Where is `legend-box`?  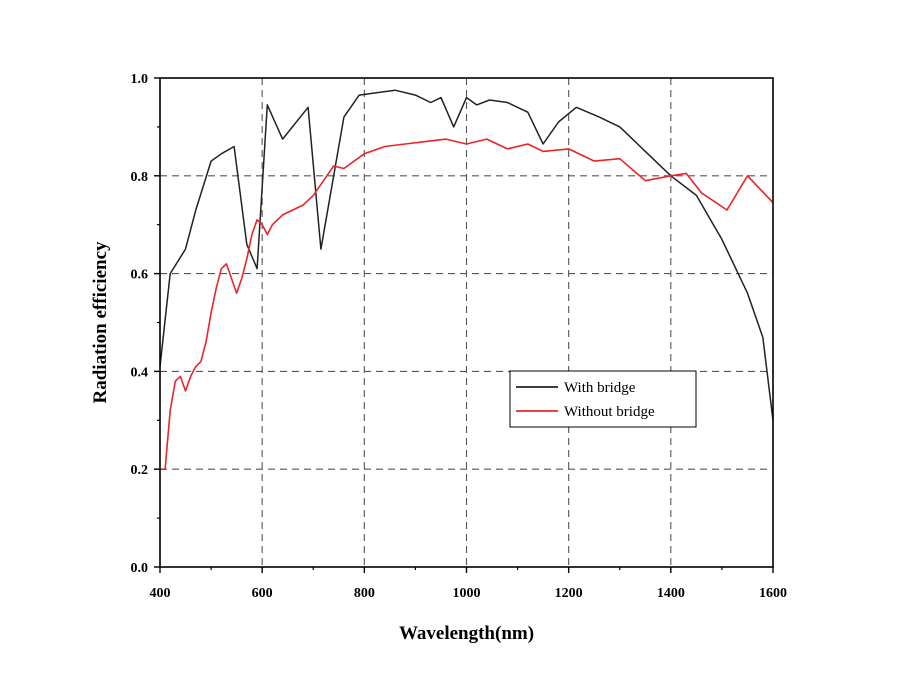
legend-box is located at coordinates (603, 399).